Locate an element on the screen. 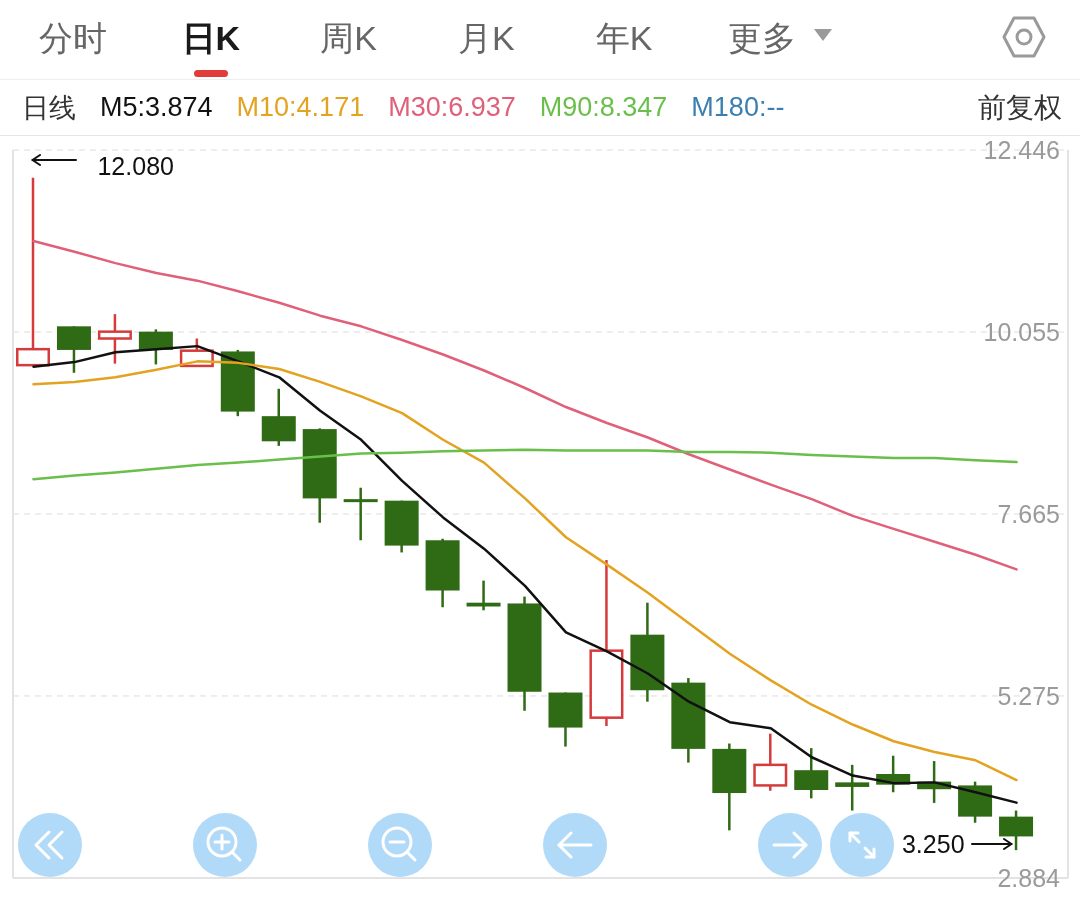 Image resolution: width=1080 pixels, height=902 pixels. line-series is located at coordinates (525, 464).